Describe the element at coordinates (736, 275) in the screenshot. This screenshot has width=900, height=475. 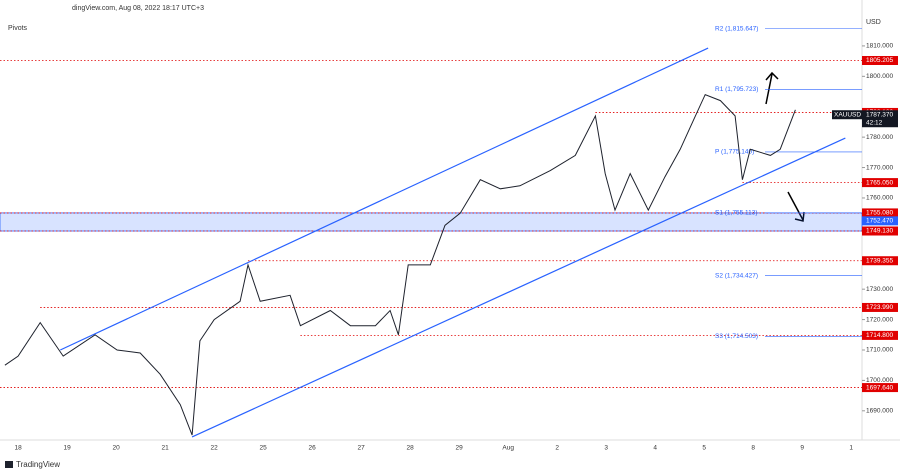
I see `pivot-label: S2 (1,734.427)` at that location.